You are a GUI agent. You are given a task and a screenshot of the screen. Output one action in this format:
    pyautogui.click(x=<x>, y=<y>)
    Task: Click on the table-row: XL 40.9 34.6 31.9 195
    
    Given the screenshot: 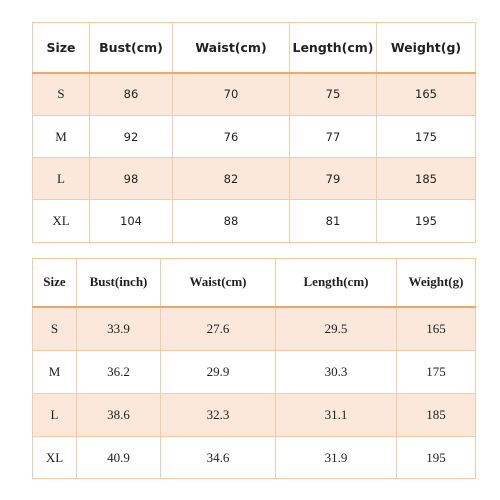 What is the action you would take?
    pyautogui.click(x=254, y=457)
    